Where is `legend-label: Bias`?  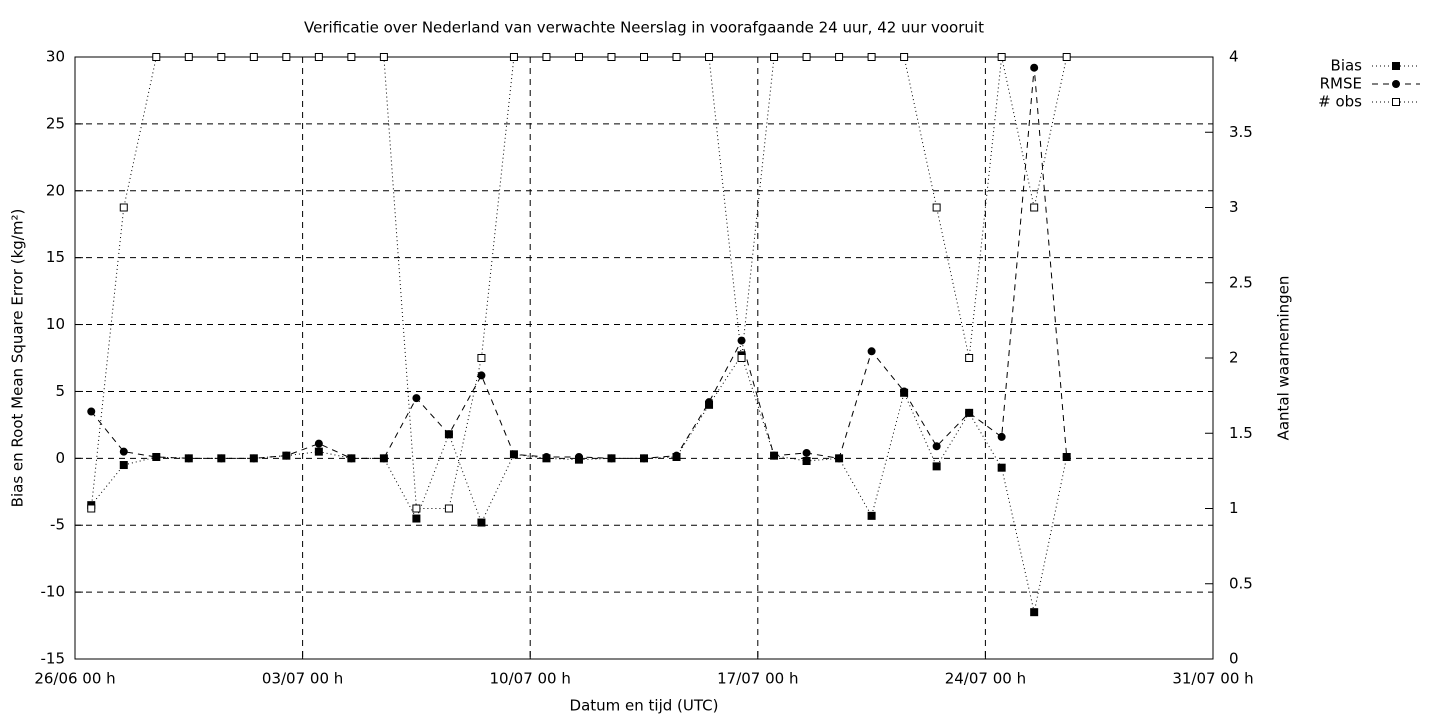
legend-label: Bias is located at coordinates (1347, 66).